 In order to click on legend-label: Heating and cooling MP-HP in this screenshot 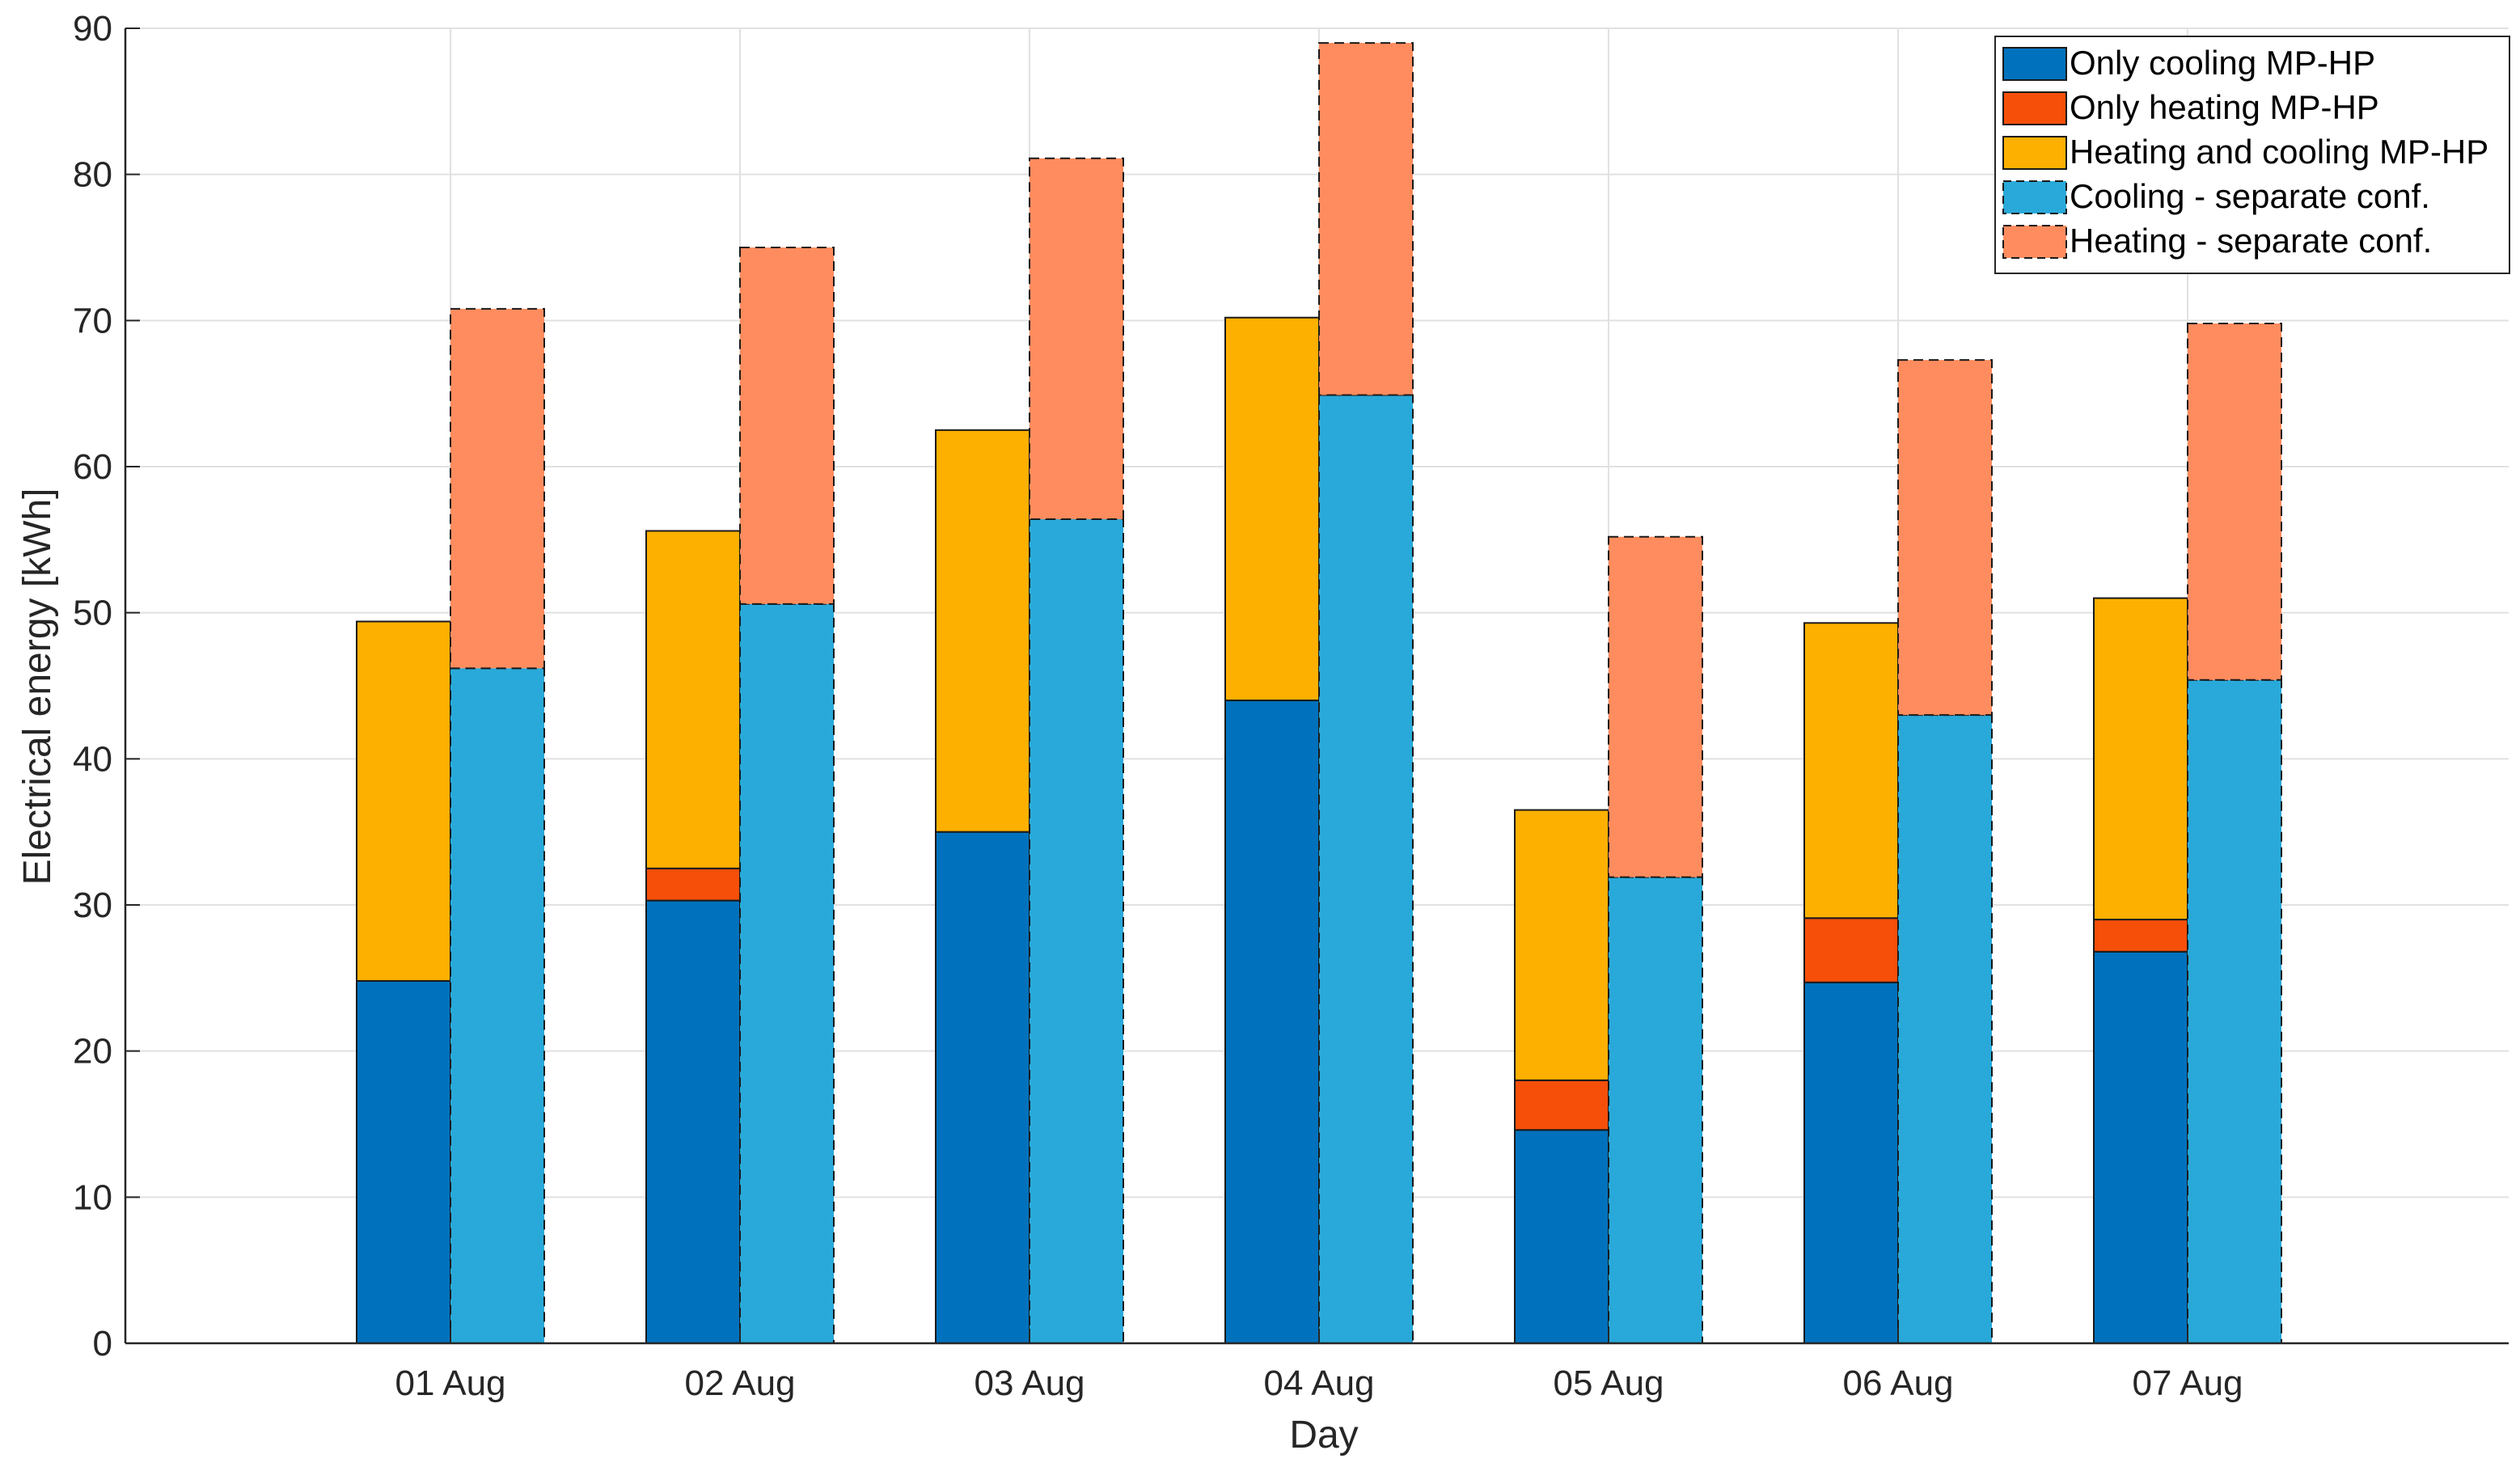, I will do `click(2279, 152)`.